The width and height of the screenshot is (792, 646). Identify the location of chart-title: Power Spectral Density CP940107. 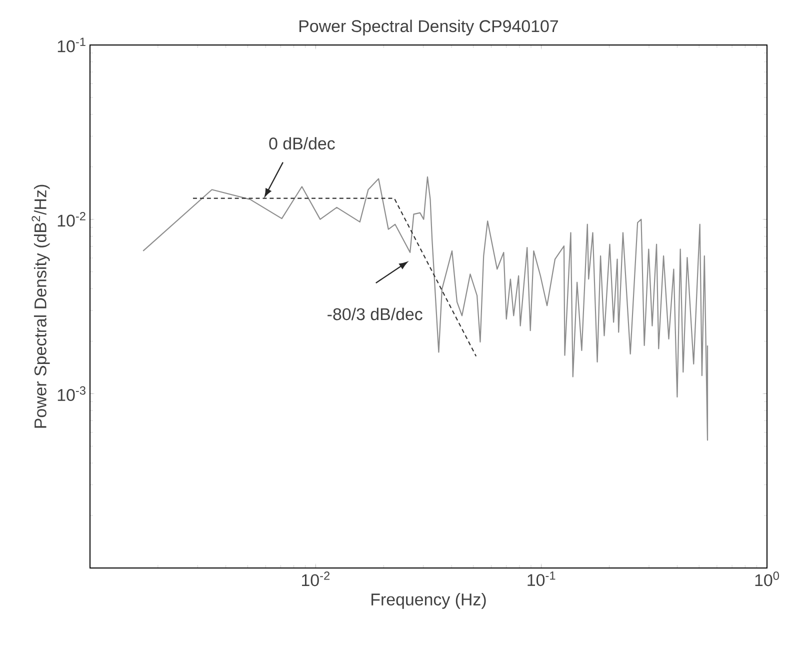
(429, 28).